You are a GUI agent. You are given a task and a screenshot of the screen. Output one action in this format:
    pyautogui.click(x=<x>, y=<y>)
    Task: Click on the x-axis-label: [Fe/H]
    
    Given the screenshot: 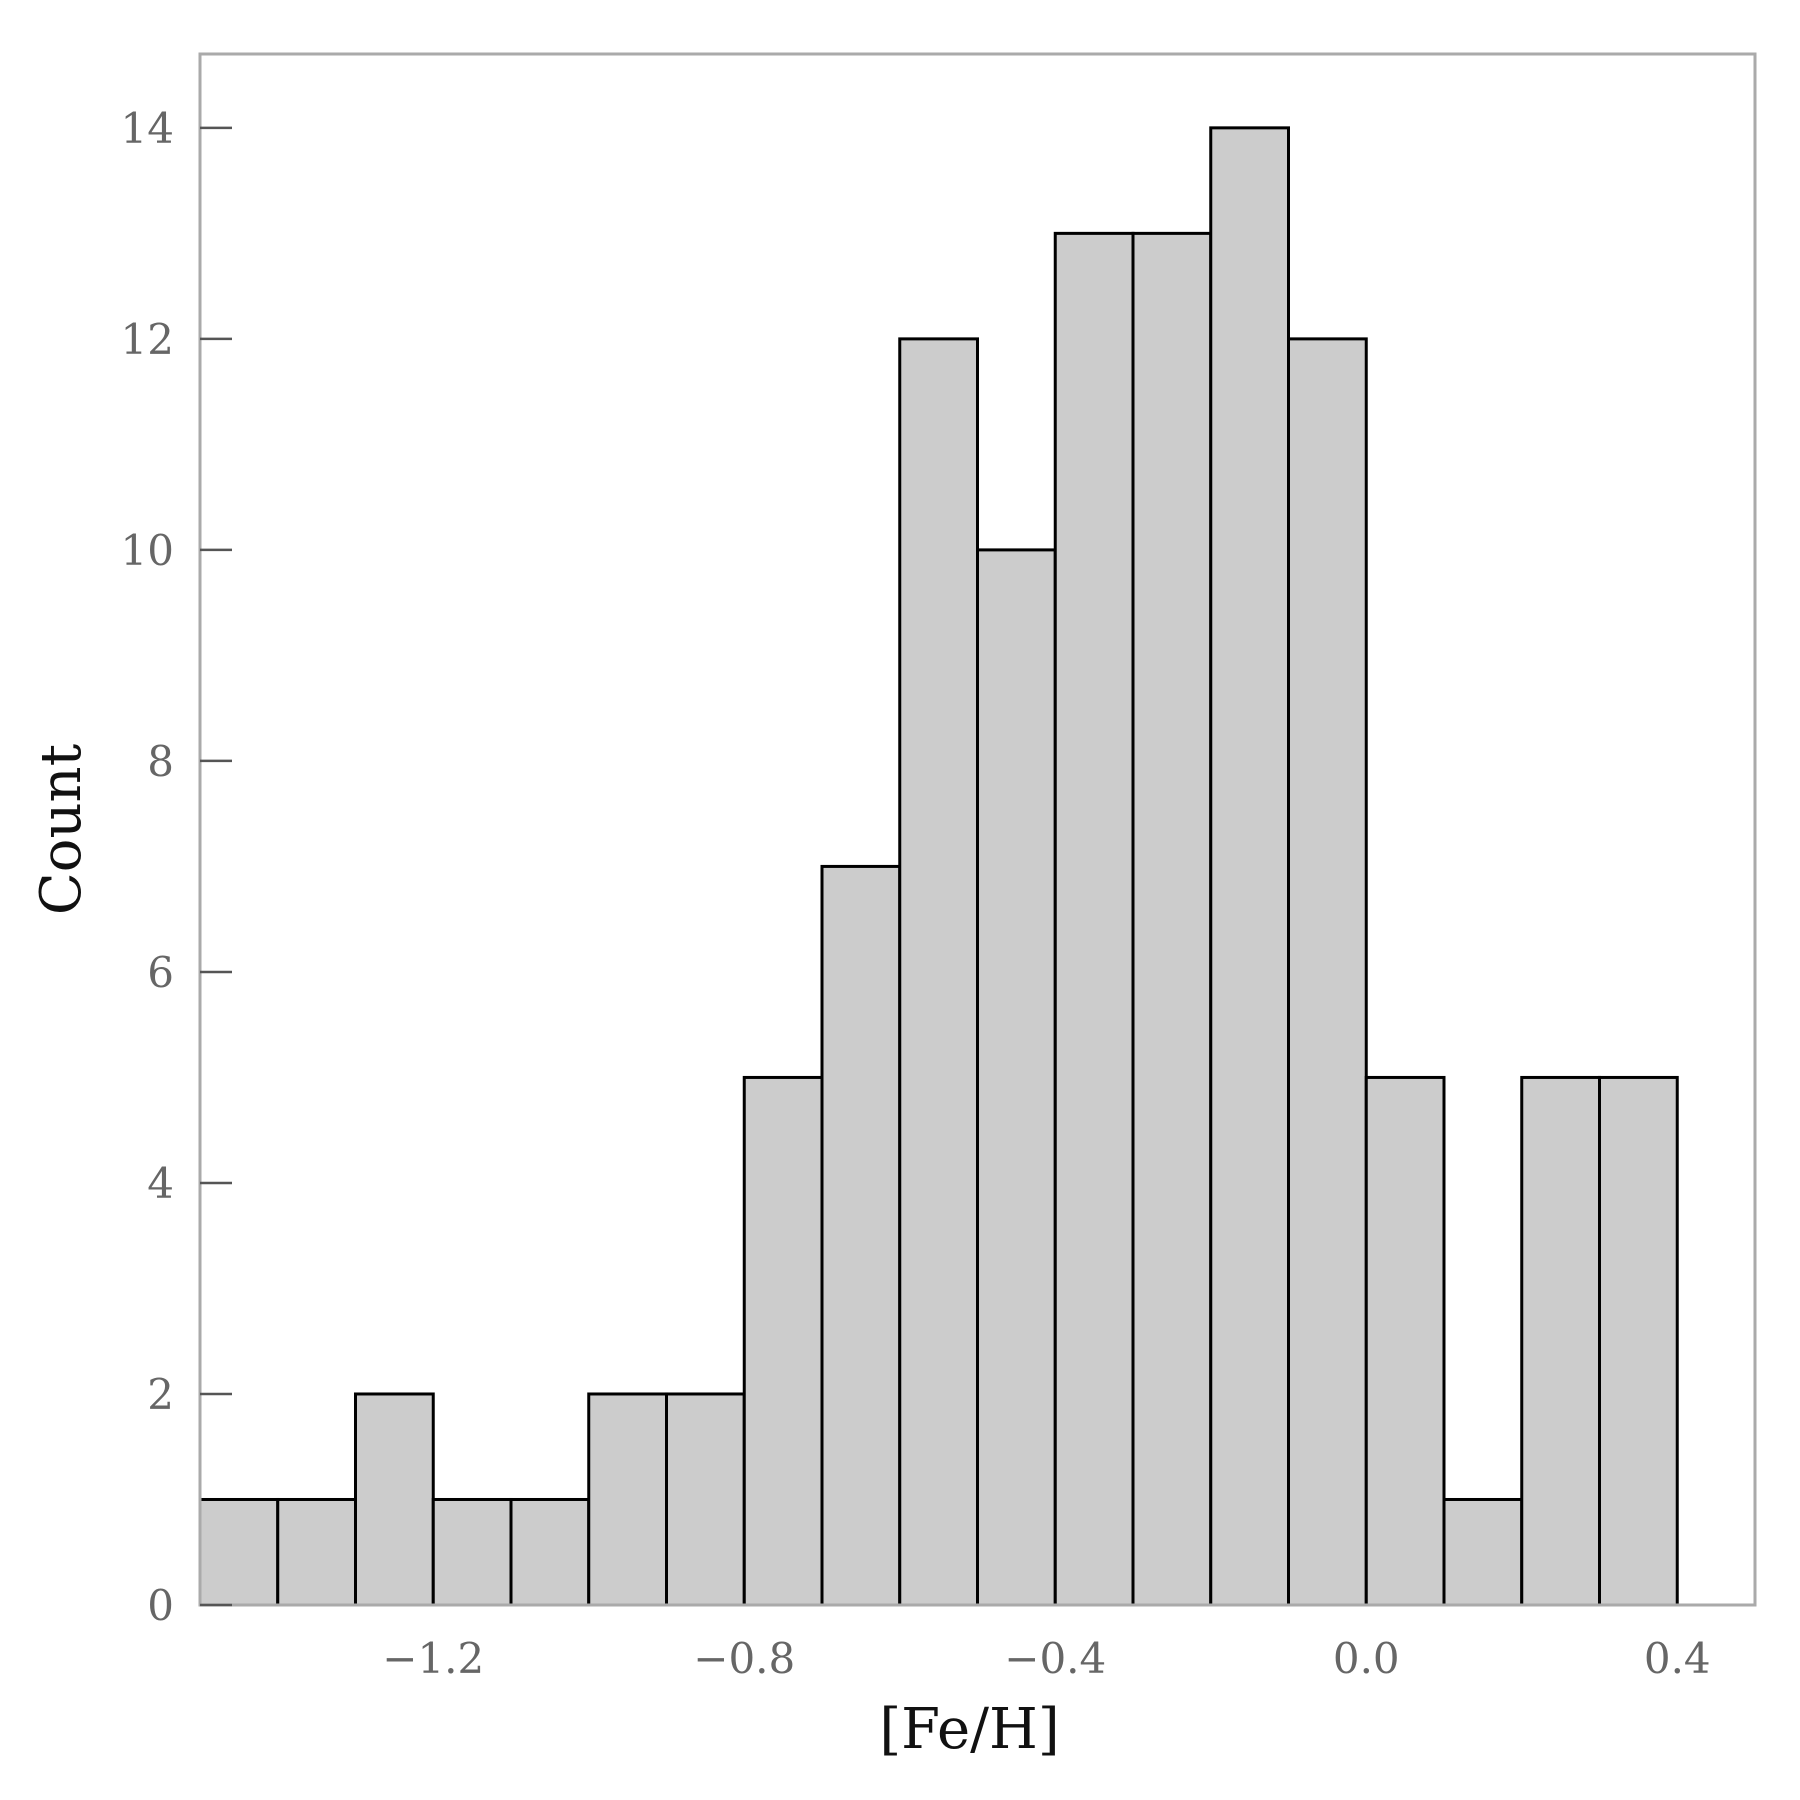 What is the action you would take?
    pyautogui.click(x=969, y=1729)
    